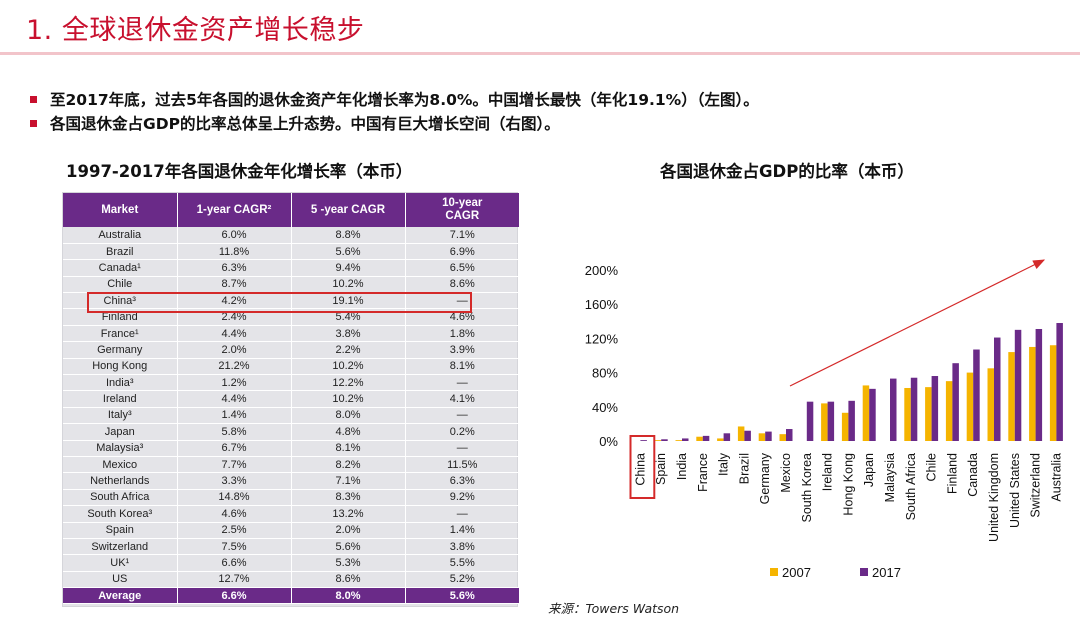 This screenshot has height=625, width=1080. What do you see at coordinates (886, 572) in the screenshot?
I see `legend-label: 2017` at bounding box center [886, 572].